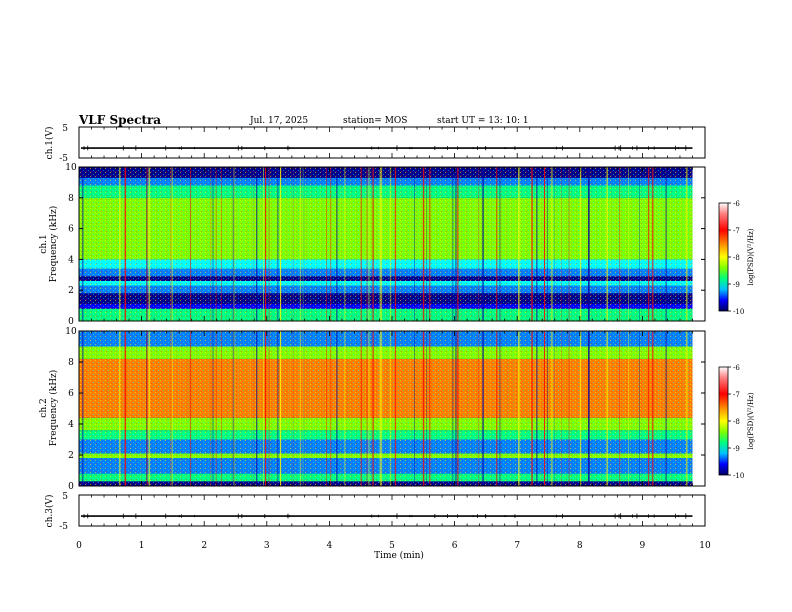 Image resolution: width=792 pixels, height=612 pixels. I want to click on xtick-label: 6, so click(455, 546).